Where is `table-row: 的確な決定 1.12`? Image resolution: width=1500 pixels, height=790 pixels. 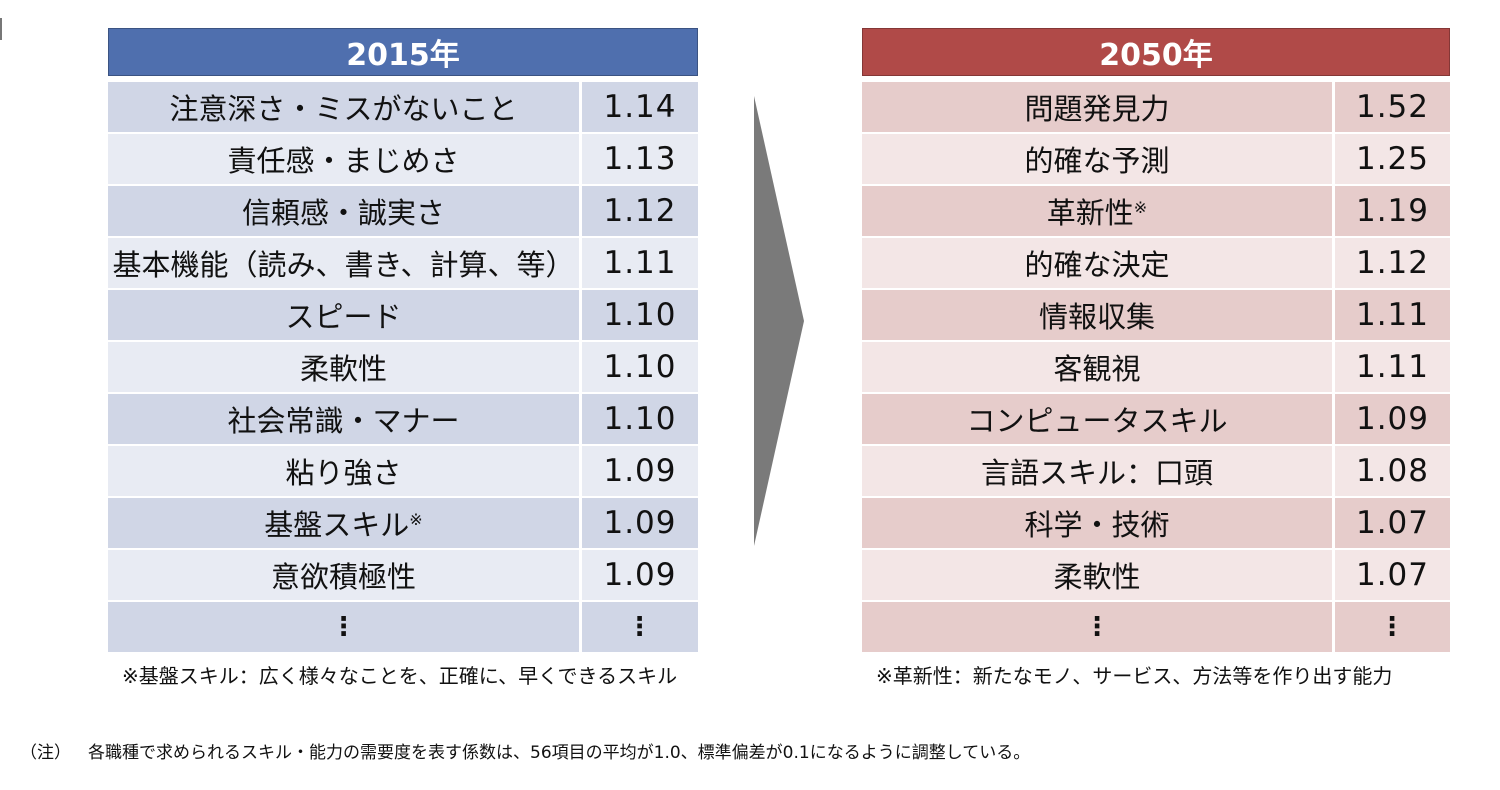
table-row: 的確な決定 1.12 is located at coordinates (1156, 264).